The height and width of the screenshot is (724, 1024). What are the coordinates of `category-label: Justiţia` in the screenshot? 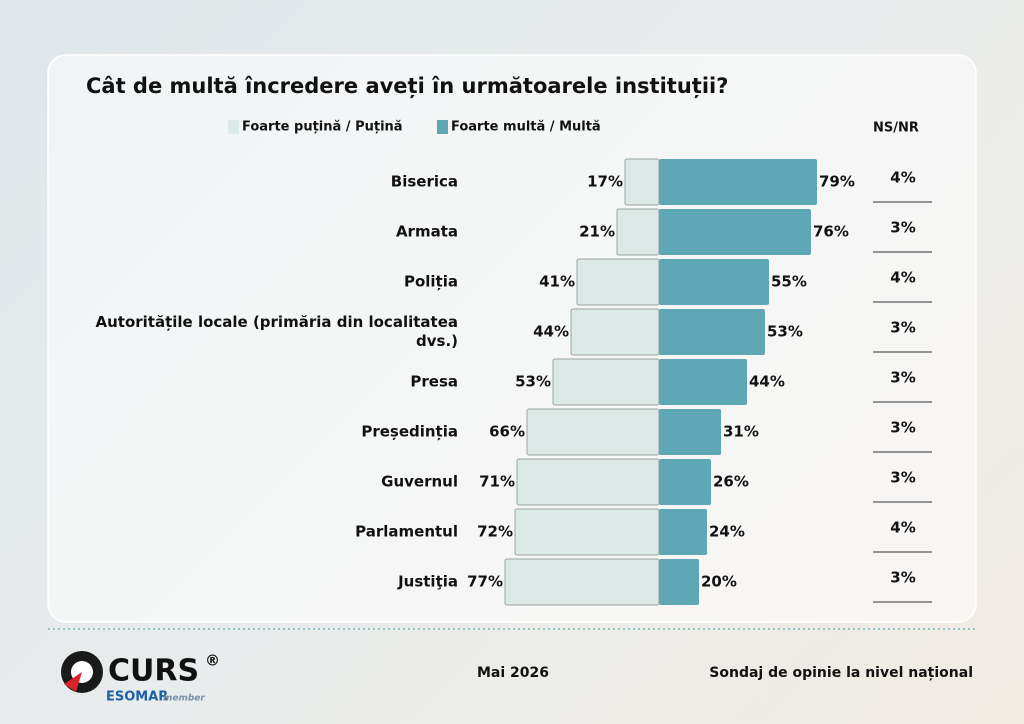 It's located at (428, 581).